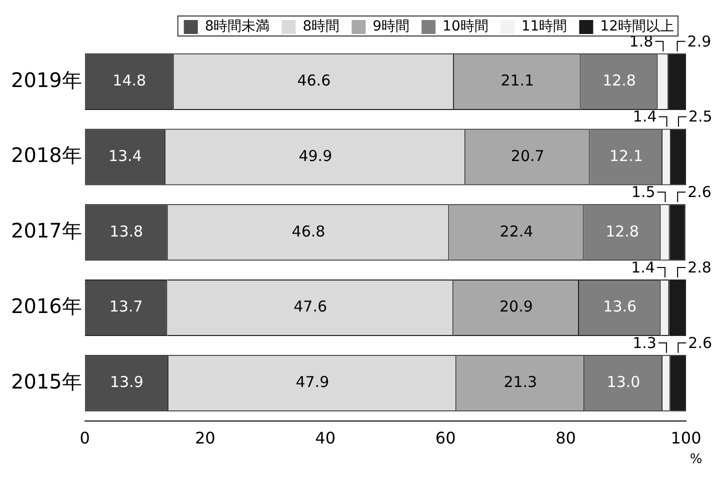 This screenshot has height=478, width=728. I want to click on legend-label: 11時間, so click(544, 26).